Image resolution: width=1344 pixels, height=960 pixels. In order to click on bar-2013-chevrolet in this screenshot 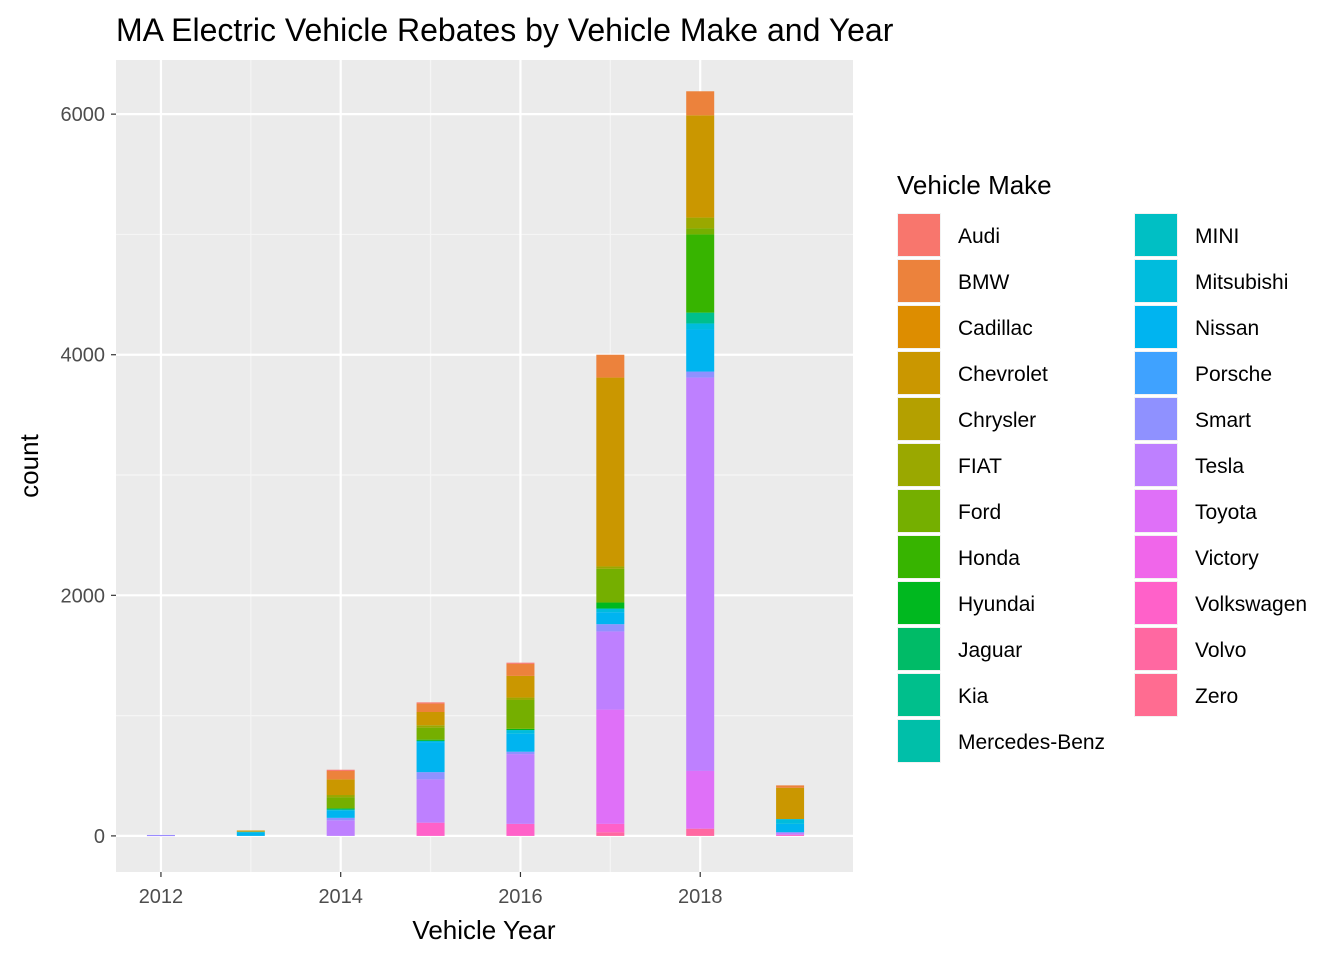, I will do `click(250, 831)`.